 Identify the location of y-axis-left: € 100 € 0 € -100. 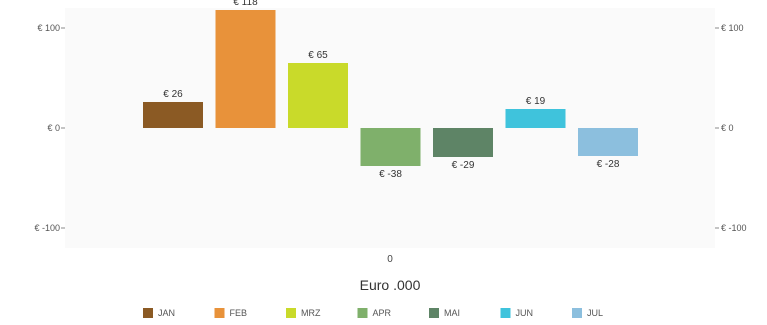
(49, 128).